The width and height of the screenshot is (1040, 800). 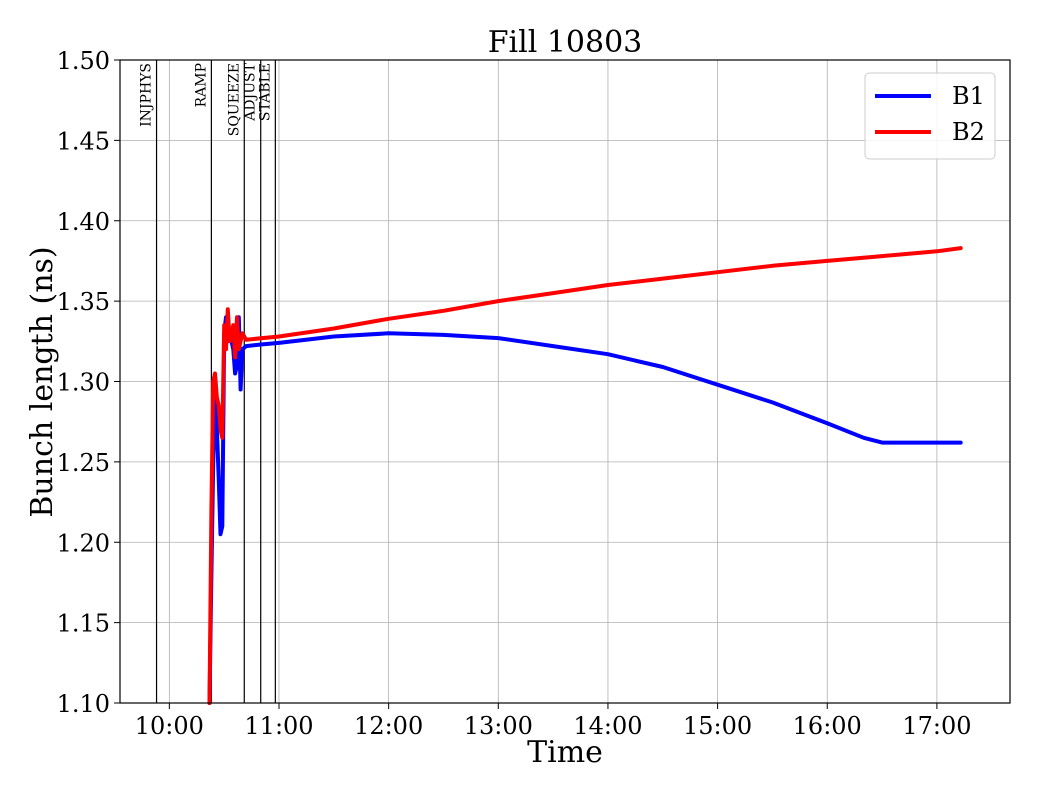 What do you see at coordinates (83, 463) in the screenshot?
I see `y-tick-label: 1.25` at bounding box center [83, 463].